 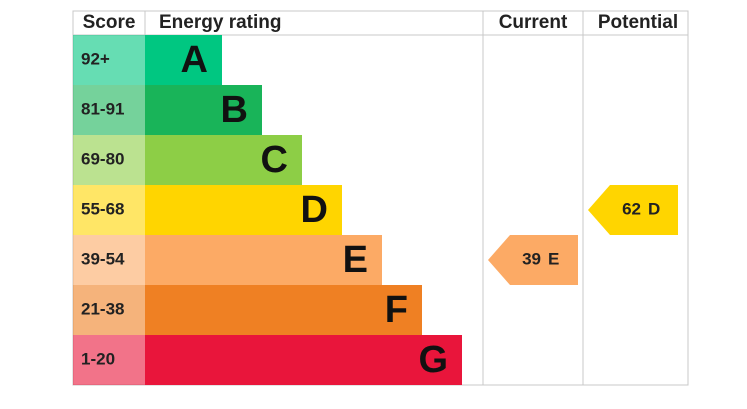 What do you see at coordinates (274, 160) in the screenshot?
I see `band-letter: C` at bounding box center [274, 160].